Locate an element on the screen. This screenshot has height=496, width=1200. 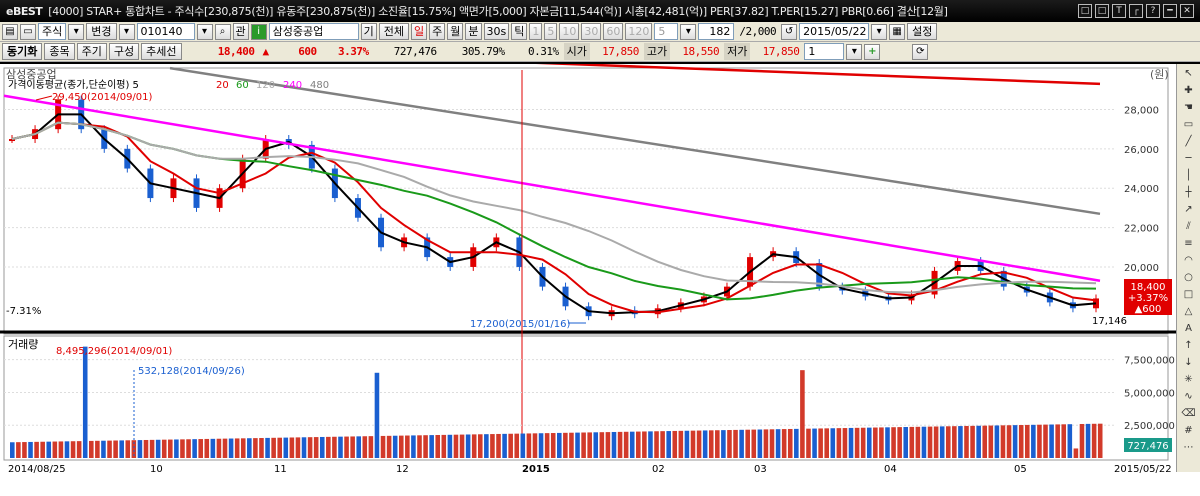
minute-10: 10 is located at coordinates (569, 31).